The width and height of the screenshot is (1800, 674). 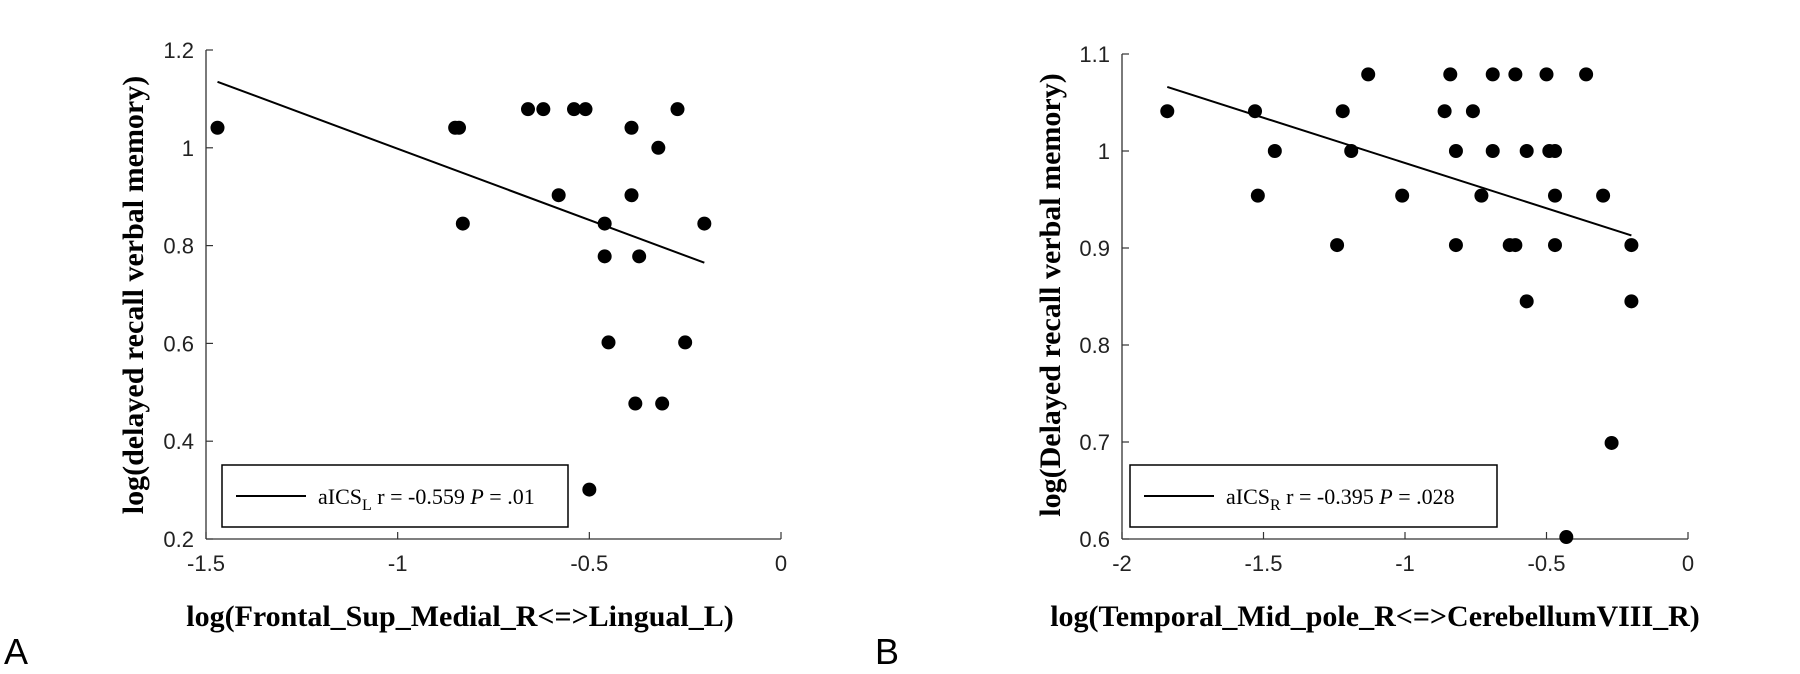 What do you see at coordinates (509, 496) in the screenshot?
I see `legend-p-value: = .01` at bounding box center [509, 496].